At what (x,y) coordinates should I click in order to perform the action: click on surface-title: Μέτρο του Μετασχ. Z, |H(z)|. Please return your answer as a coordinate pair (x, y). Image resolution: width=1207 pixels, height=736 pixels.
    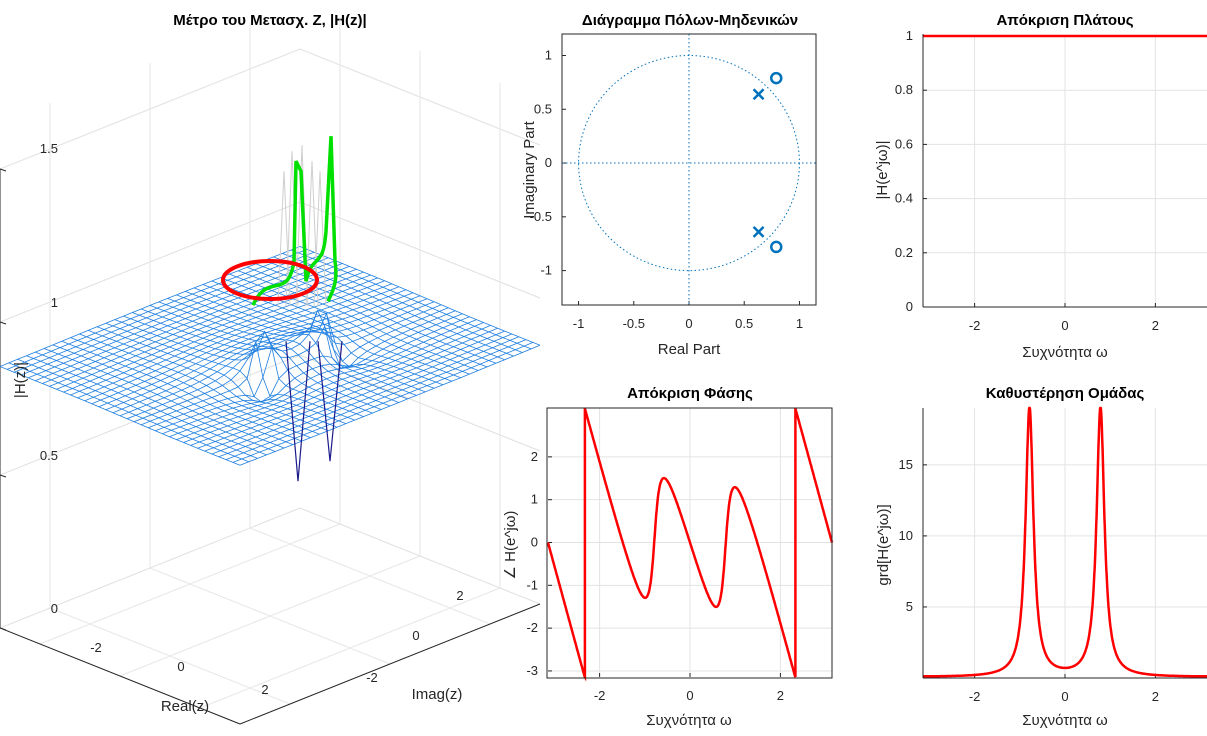
    Looking at the image, I should click on (269, 20).